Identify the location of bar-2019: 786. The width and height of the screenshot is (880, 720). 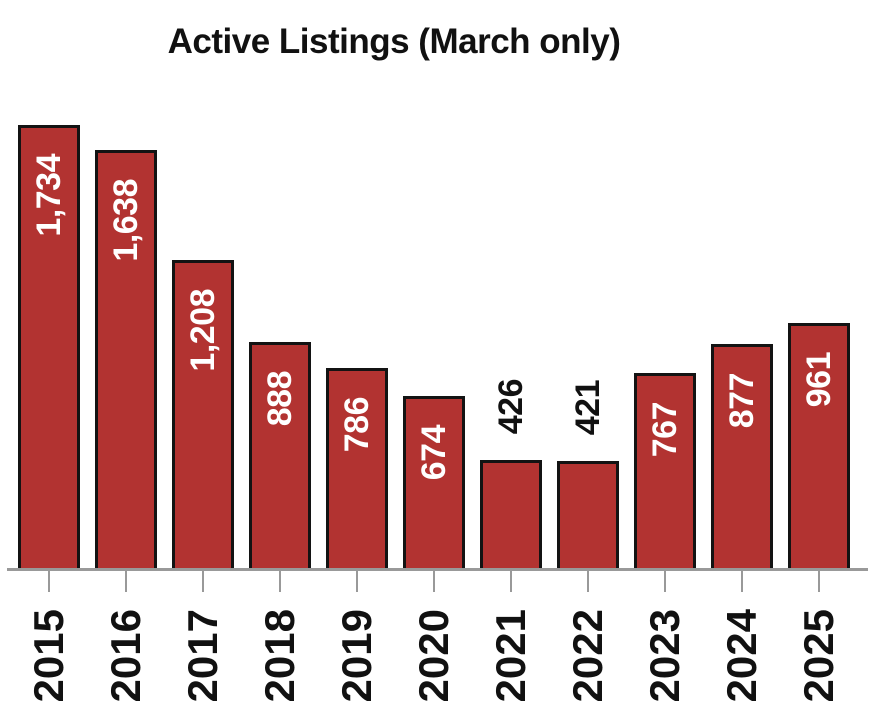
(357, 468).